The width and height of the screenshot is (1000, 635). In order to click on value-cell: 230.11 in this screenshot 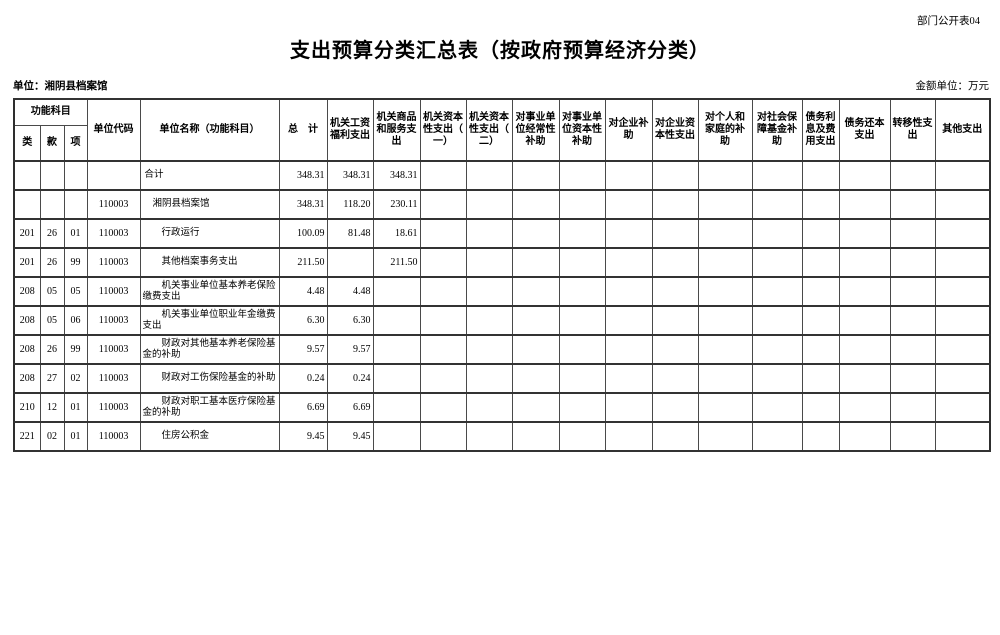, I will do `click(396, 204)`.